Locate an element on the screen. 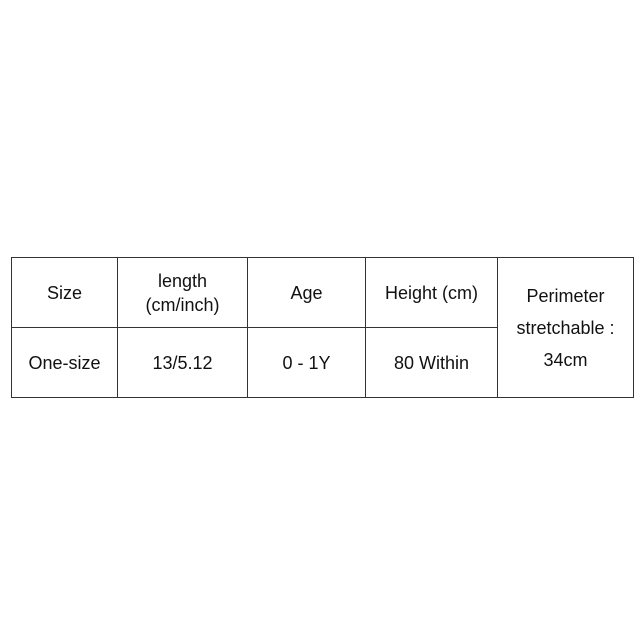 The width and height of the screenshot is (640, 640). data-row: One-size 13/5.12 0 - 1Y 80 Within is located at coordinates (322, 362).